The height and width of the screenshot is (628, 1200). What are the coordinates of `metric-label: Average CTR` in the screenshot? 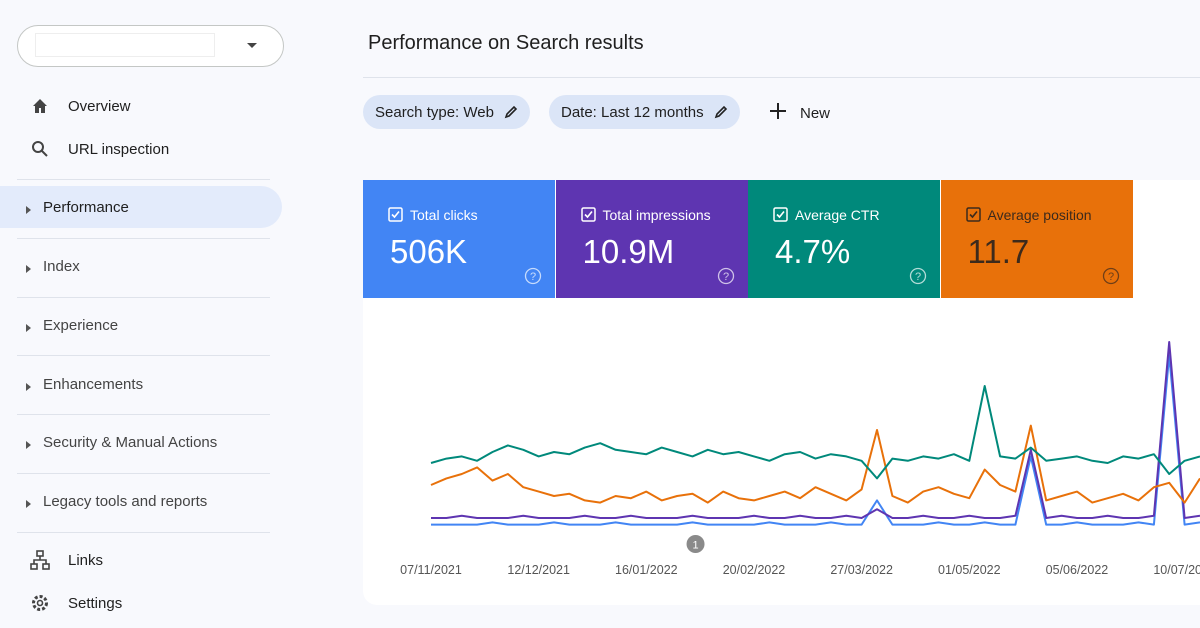 It's located at (837, 215).